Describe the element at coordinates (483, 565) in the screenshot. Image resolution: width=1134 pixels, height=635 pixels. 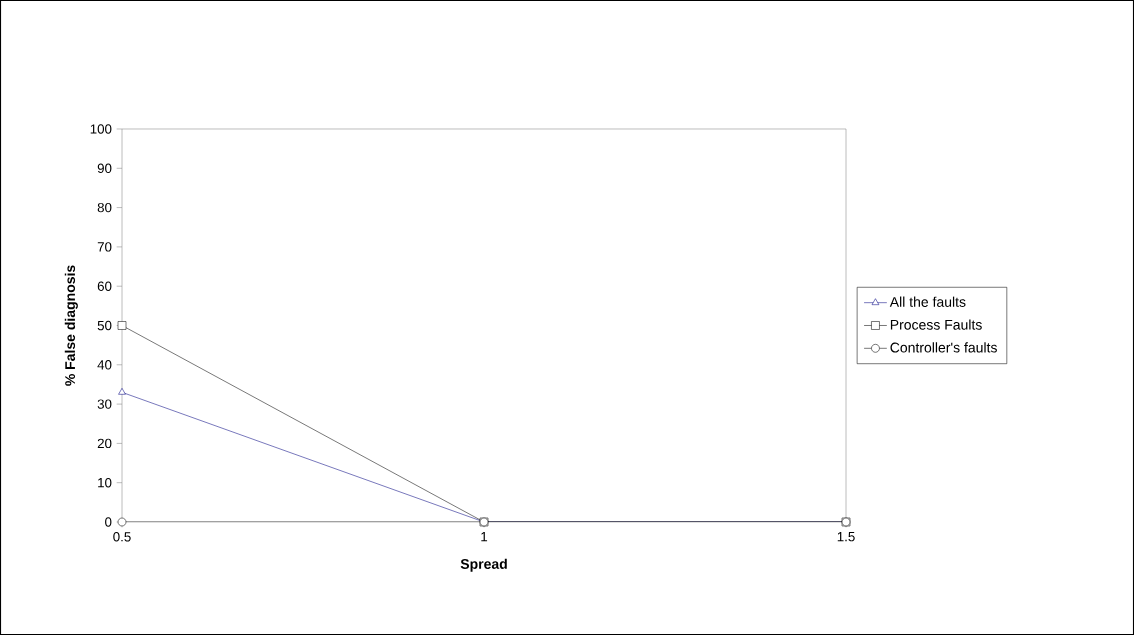
I see `x-axis-title: Spread` at that location.